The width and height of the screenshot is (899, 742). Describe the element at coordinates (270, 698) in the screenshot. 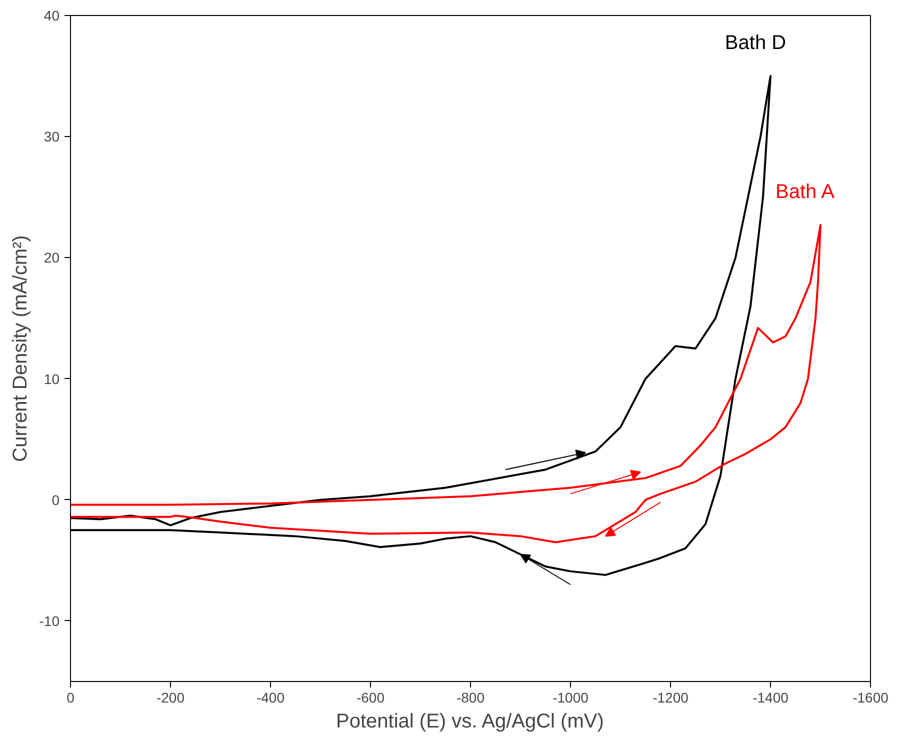

I see `x-tick-label: -400` at that location.